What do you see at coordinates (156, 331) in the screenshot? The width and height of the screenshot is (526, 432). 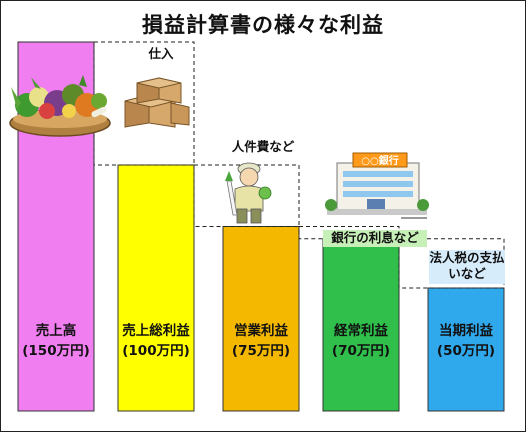 I see `category-label: 売上総利益` at bounding box center [156, 331].